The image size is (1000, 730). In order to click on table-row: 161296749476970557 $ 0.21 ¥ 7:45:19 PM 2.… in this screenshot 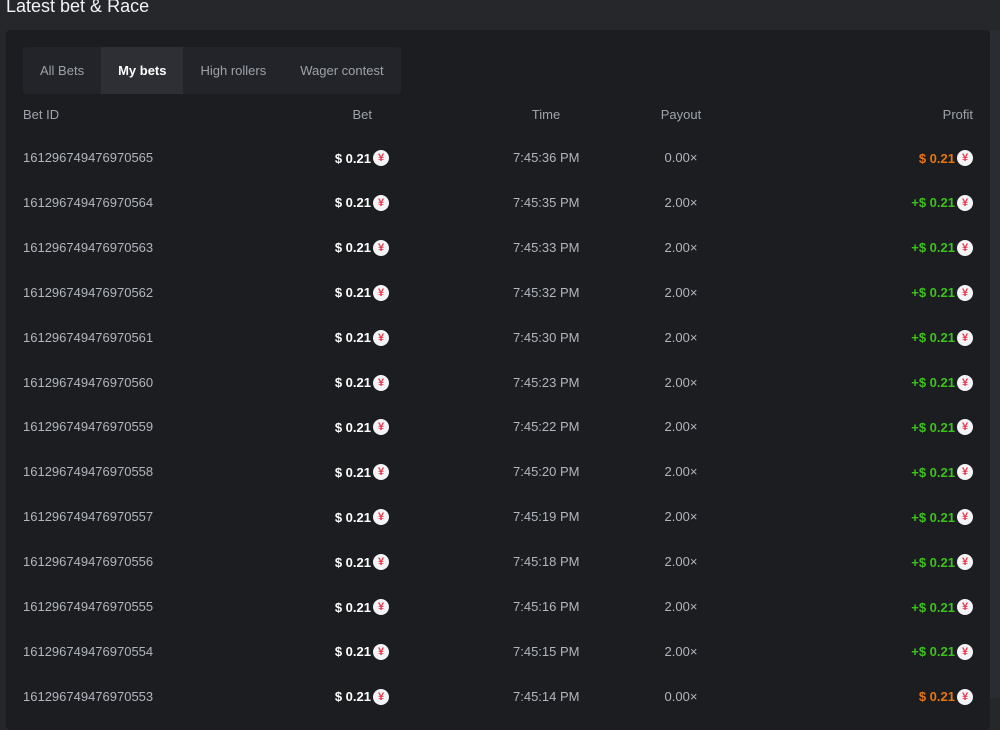, I will do `click(498, 519)`.